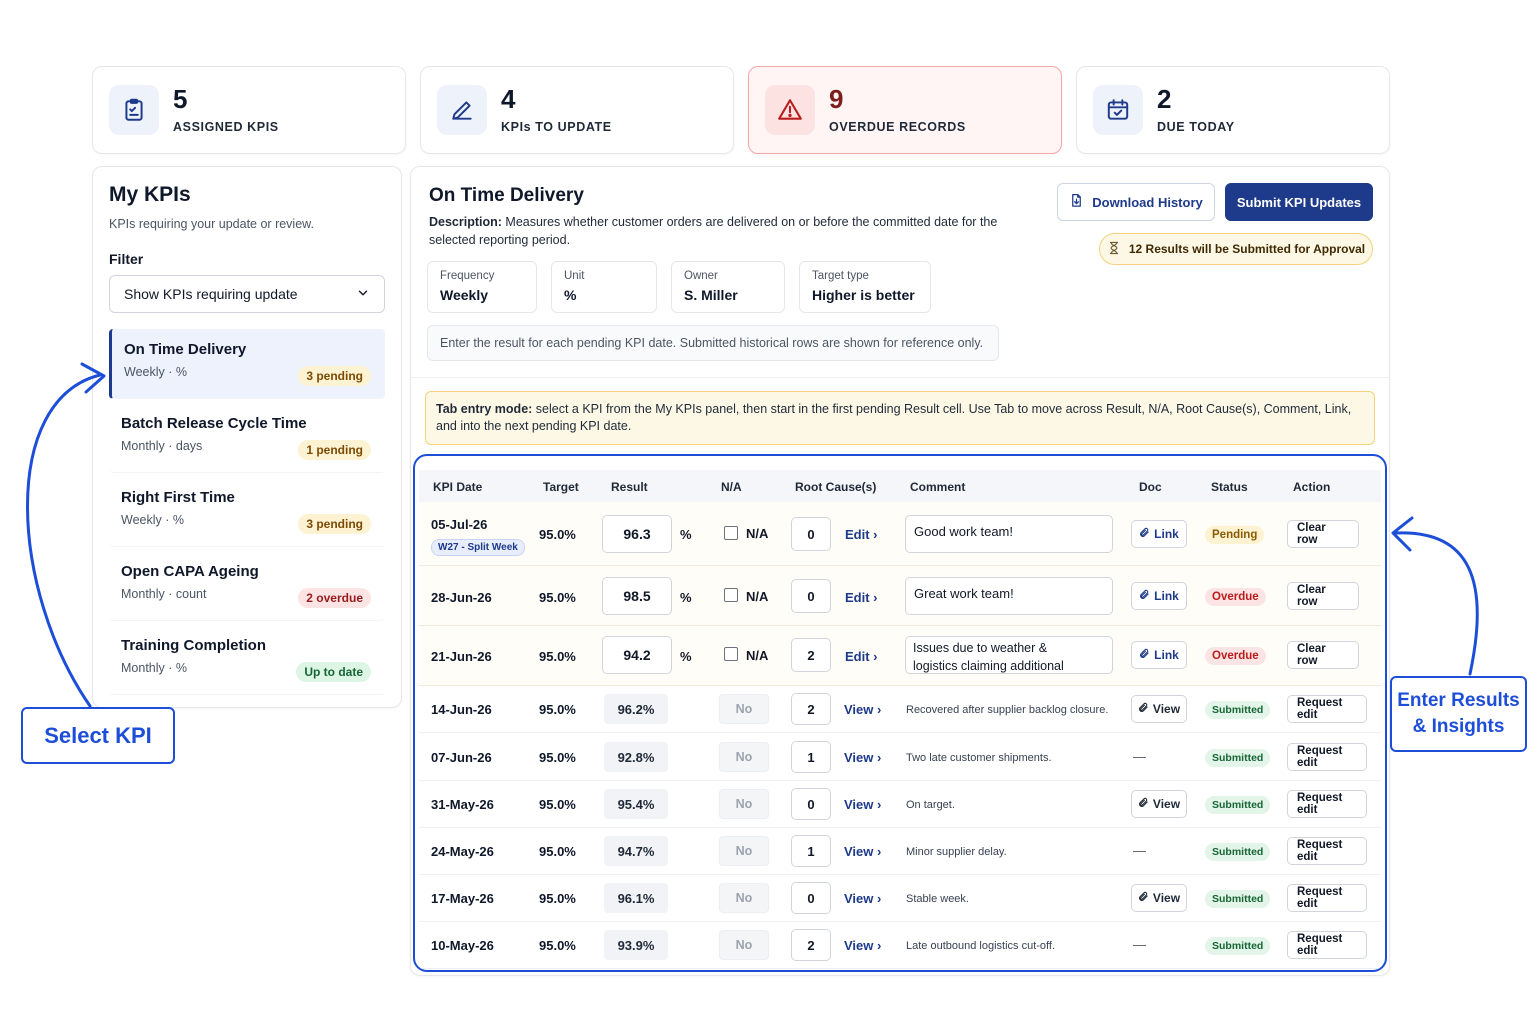 This screenshot has width=1536, height=1024. What do you see at coordinates (1147, 202) in the screenshot?
I see `download-history-label: Download History` at bounding box center [1147, 202].